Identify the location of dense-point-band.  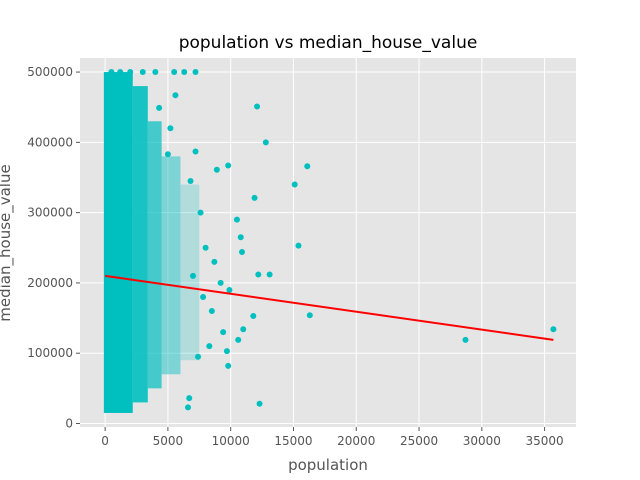
(151, 242).